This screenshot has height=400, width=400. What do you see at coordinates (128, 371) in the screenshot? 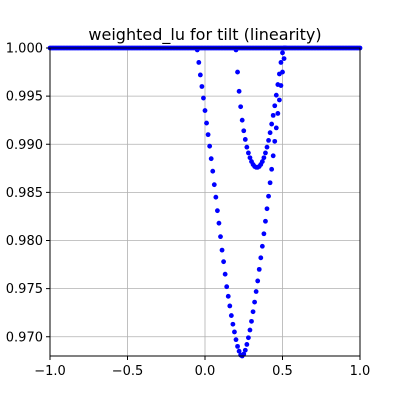
I see `x-tick-label: −0.5` at bounding box center [128, 371].